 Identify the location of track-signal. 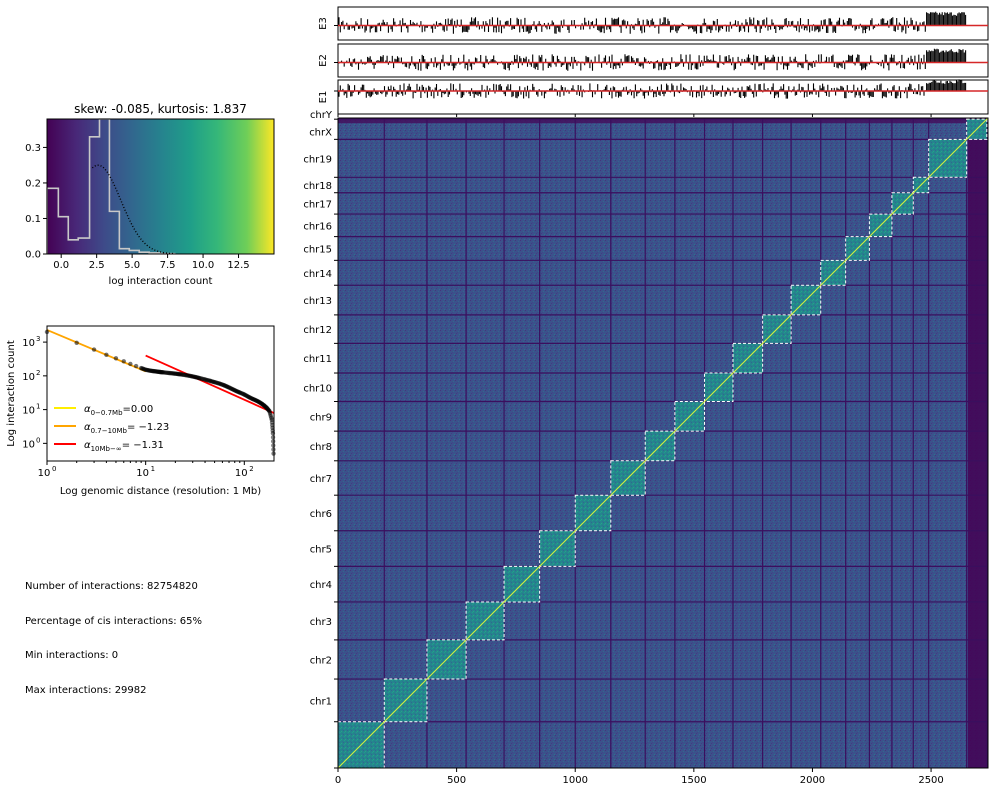
(652, 89).